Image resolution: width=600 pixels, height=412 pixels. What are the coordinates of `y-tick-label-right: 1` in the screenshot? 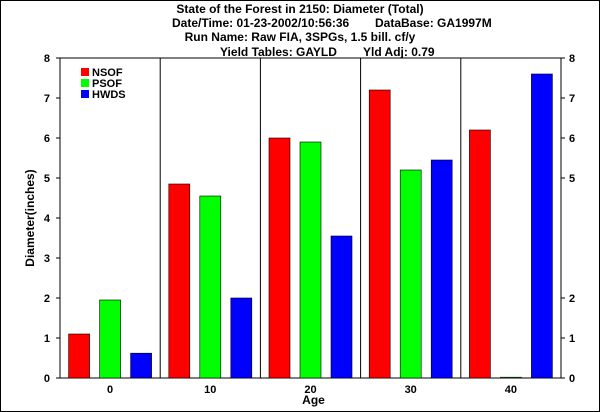 It's located at (572, 339).